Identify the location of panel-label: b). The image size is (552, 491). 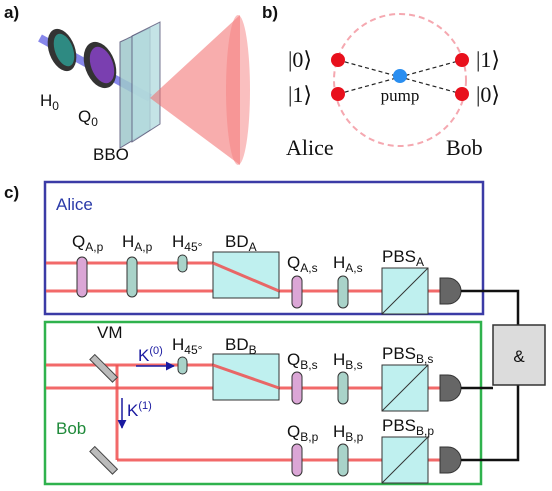
(270, 12).